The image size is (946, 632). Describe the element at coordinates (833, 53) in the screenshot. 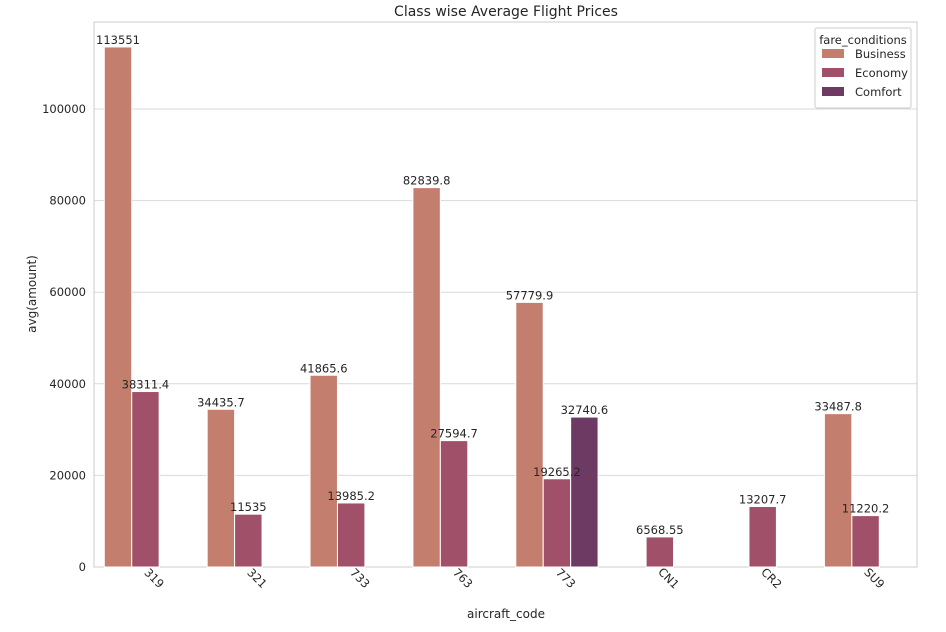

I see `legend-swatch-business` at that location.